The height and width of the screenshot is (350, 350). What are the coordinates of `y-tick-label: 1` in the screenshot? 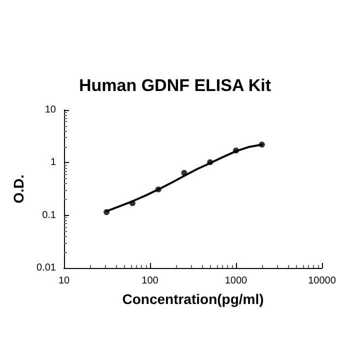 It's located at (53, 162).